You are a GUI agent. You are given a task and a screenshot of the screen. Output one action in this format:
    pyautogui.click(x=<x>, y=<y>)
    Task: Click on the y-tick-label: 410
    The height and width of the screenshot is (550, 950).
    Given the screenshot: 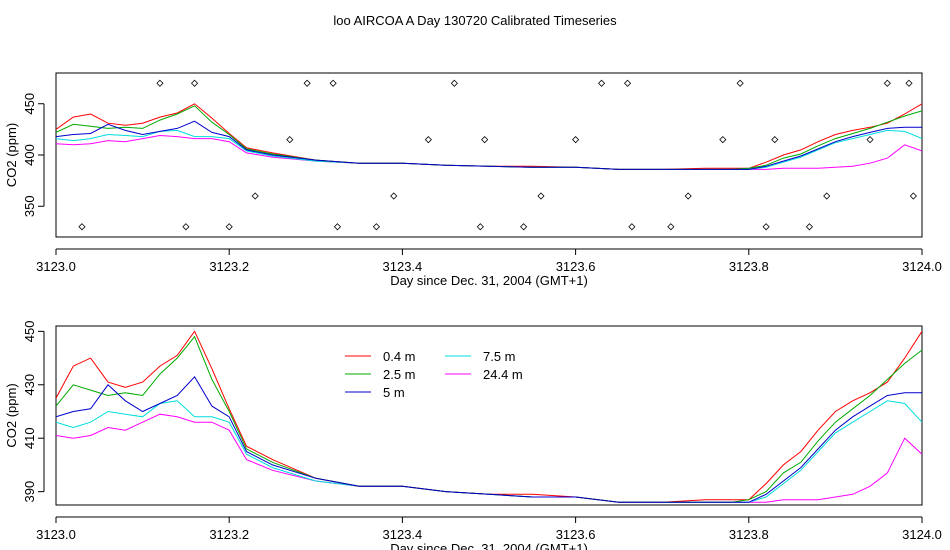 What is the action you would take?
    pyautogui.click(x=29, y=438)
    